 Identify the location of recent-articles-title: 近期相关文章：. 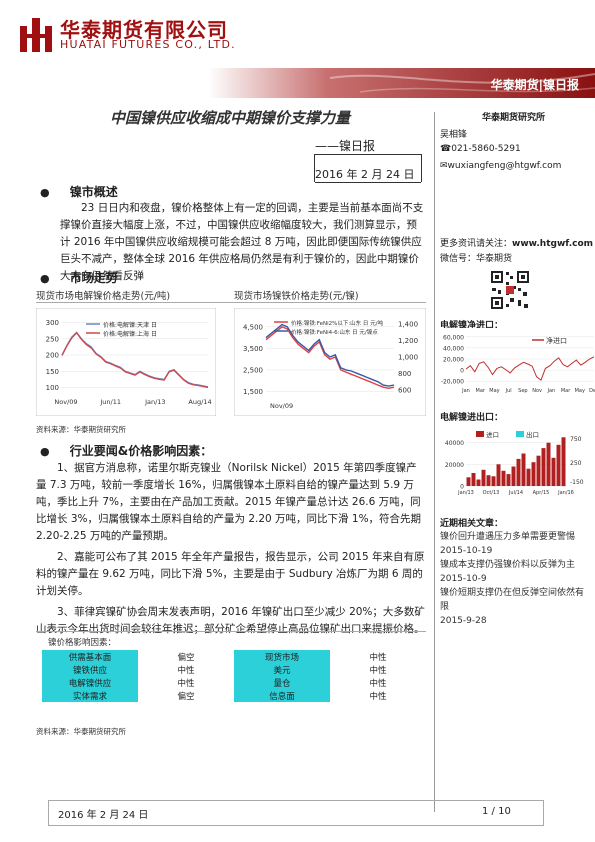
(472, 524).